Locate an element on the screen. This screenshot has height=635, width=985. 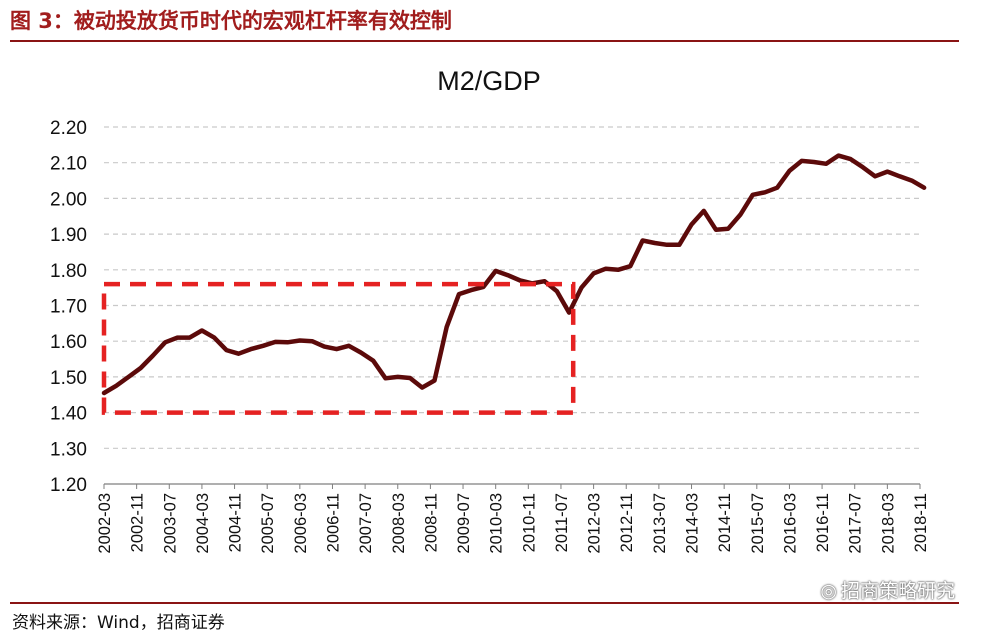
x-tick-label: 2018-03 is located at coordinates (888, 523).